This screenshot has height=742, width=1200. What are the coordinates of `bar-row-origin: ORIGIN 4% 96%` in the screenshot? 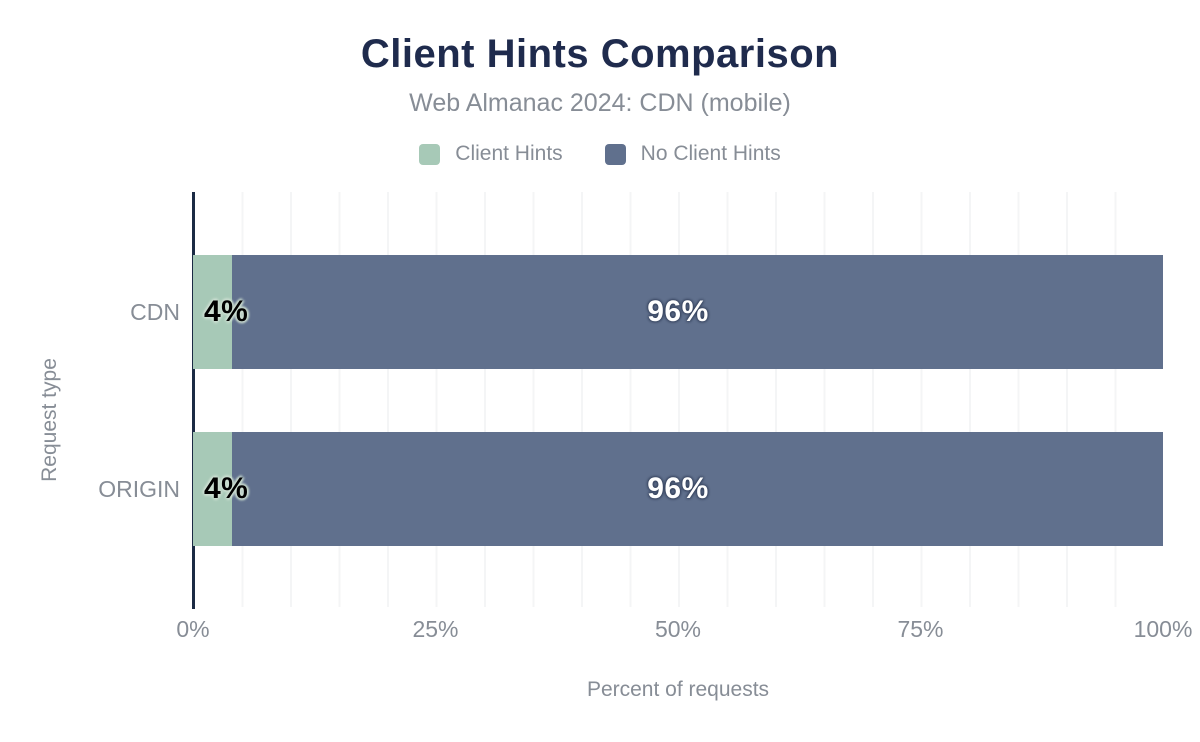 It's located at (630, 489).